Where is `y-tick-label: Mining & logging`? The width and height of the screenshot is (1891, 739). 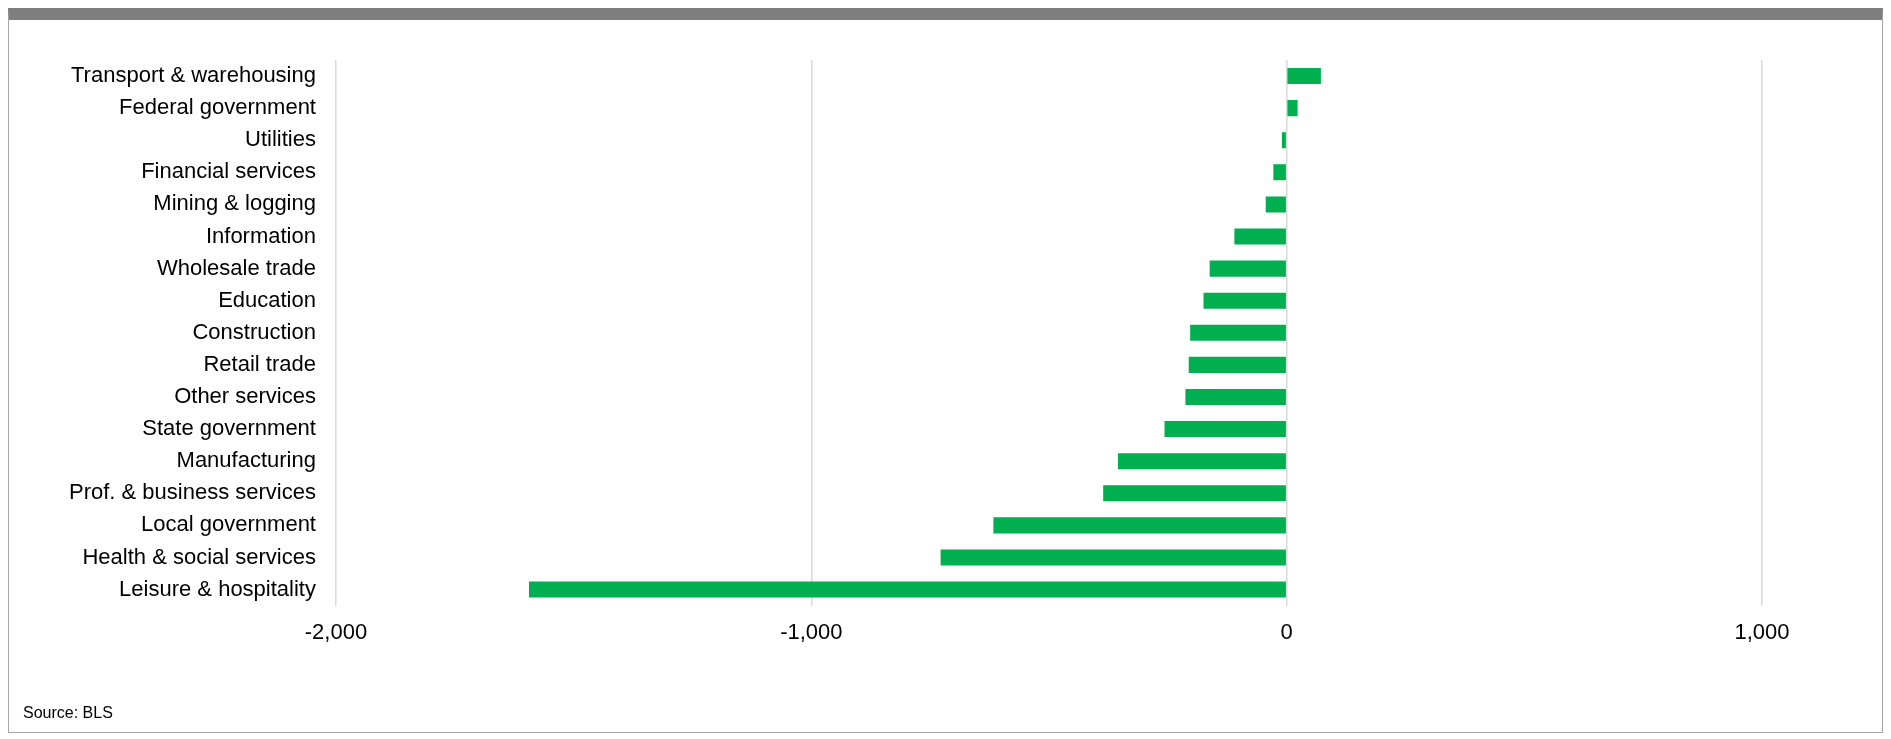
y-tick-label: Mining & logging is located at coordinates (234, 203).